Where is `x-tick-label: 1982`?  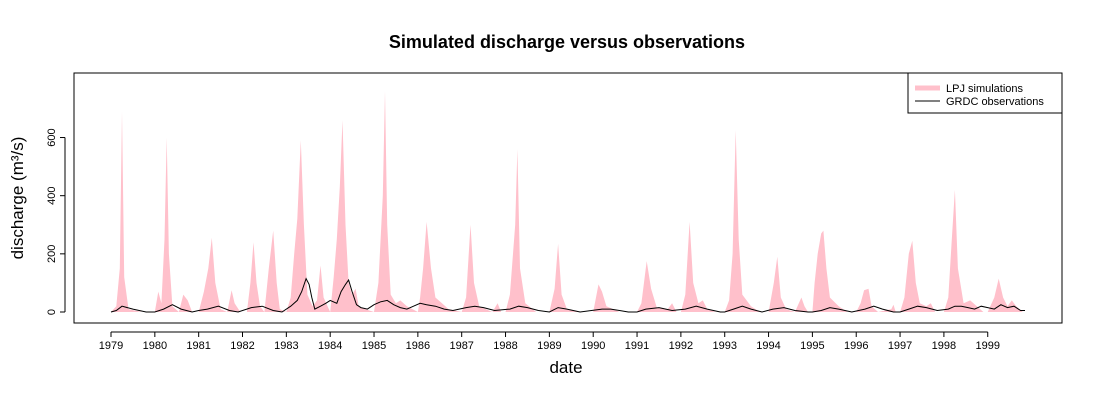
x-tick-label: 1982 is located at coordinates (242, 346).